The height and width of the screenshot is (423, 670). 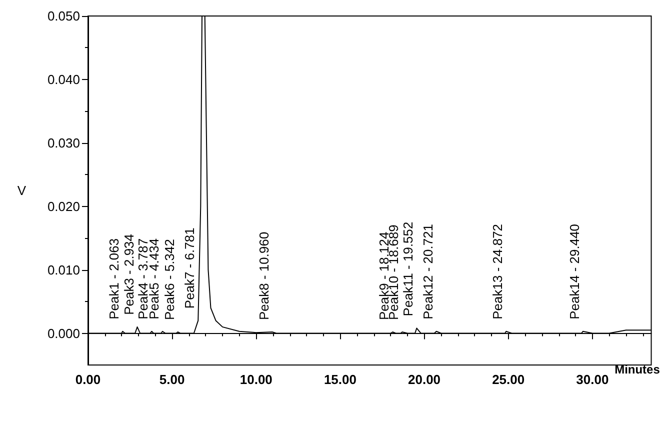 What do you see at coordinates (172, 379) in the screenshot?
I see `x-tick-label: 5.00` at bounding box center [172, 379].